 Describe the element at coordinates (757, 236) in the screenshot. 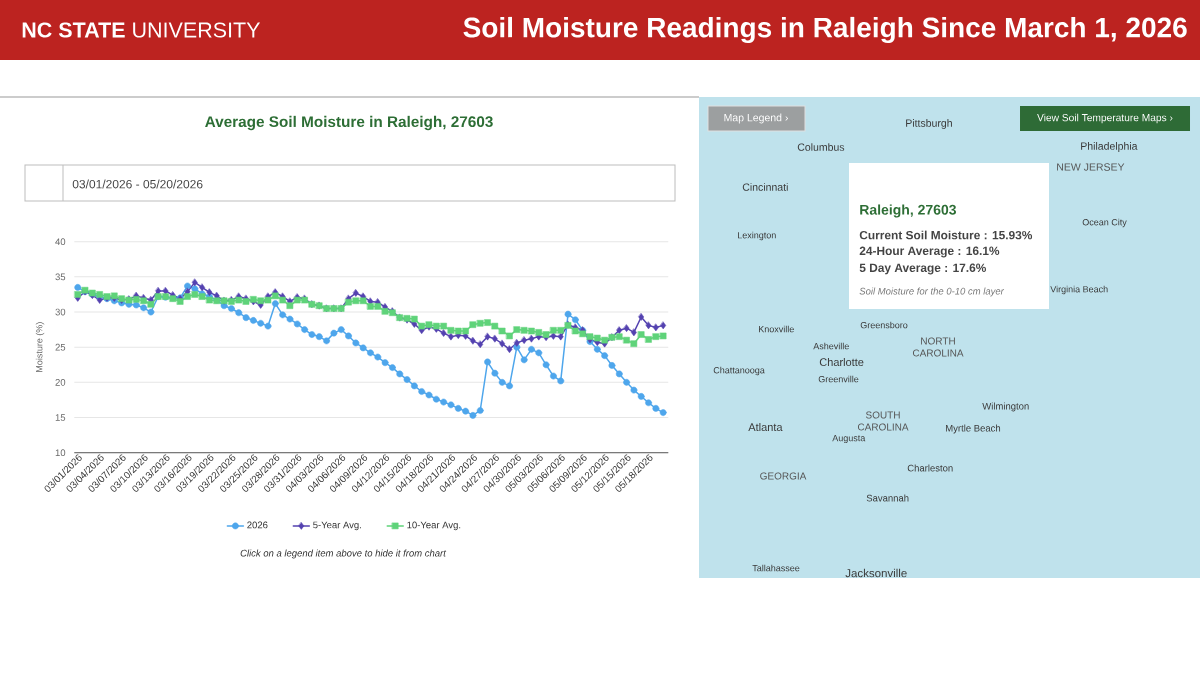

I see `text: Lexington` at that location.